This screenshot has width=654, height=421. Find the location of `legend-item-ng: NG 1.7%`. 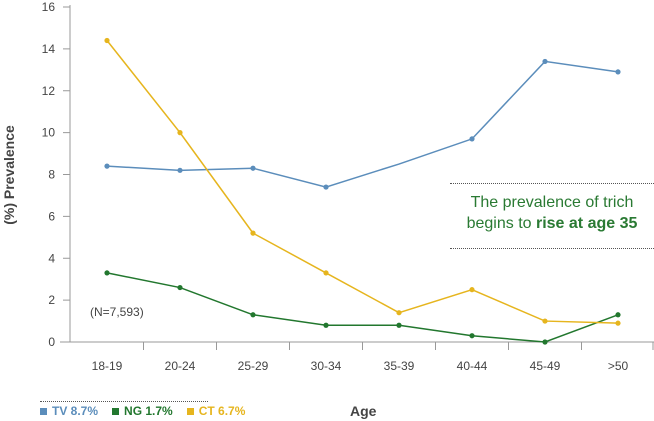

legend-item-ng: NG 1.7% is located at coordinates (142, 411).